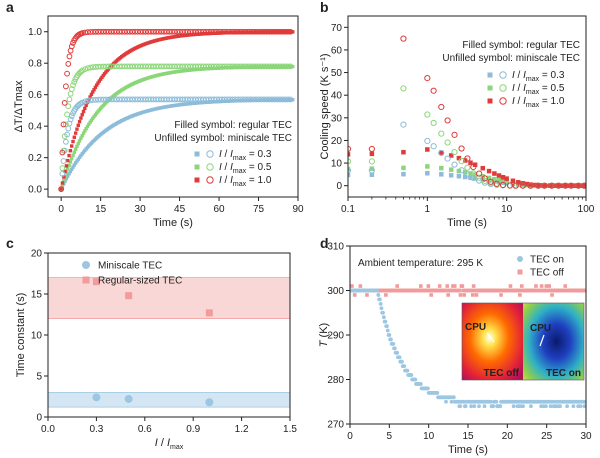 This screenshot has width=600, height=458. I want to click on panel-d-legend: TEC on TEC off, so click(540, 267).